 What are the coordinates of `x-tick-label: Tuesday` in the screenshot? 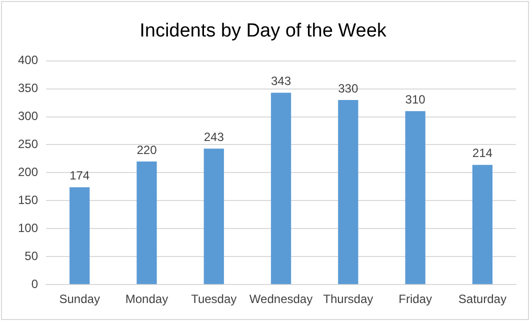 It's located at (214, 299).